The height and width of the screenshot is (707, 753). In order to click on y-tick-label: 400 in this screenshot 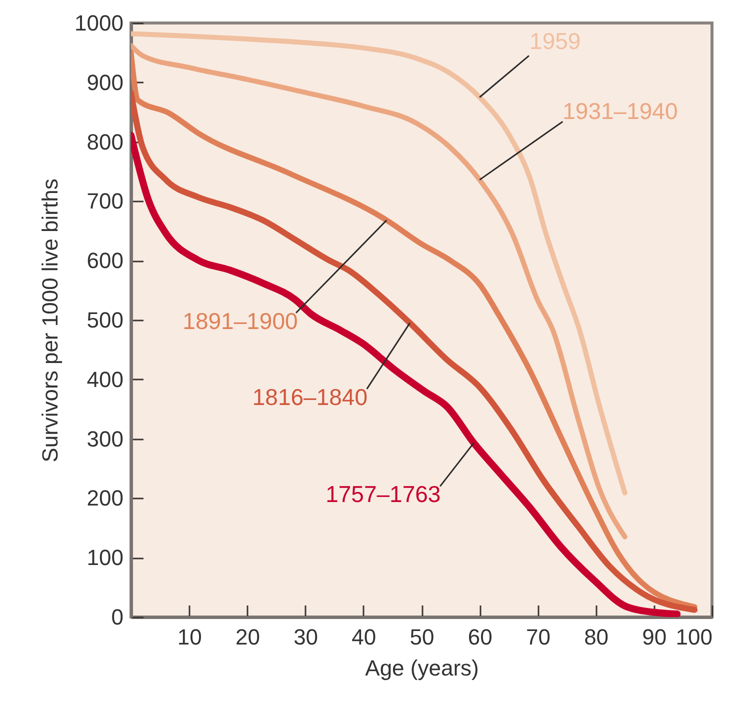, I will do `click(105, 379)`.